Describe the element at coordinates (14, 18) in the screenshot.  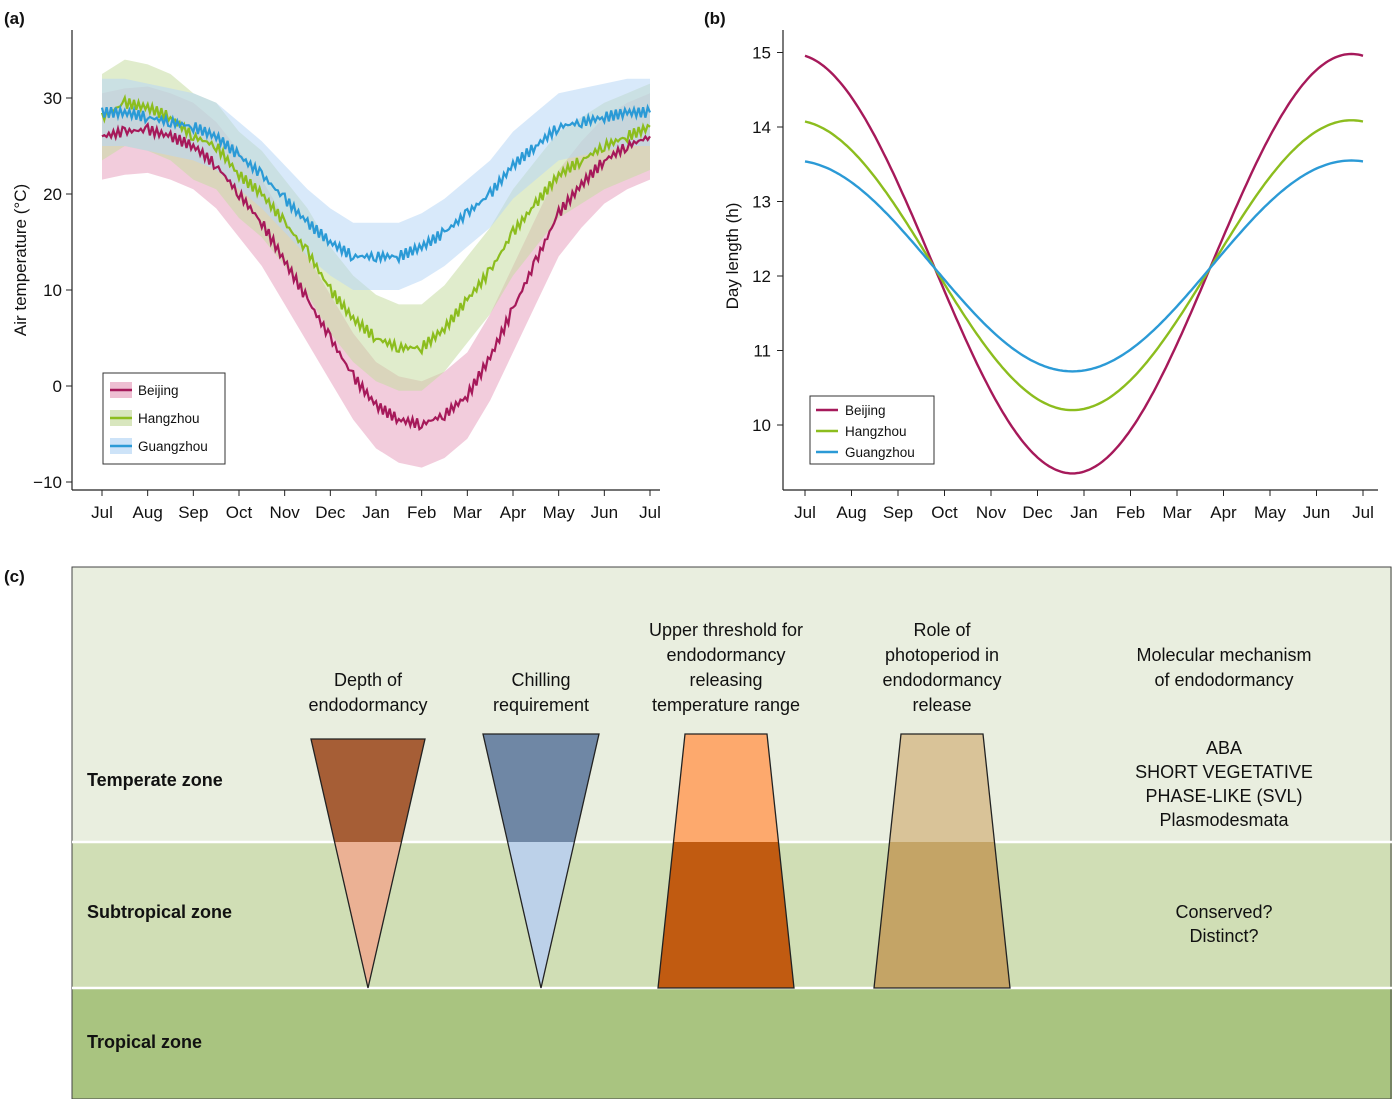
I see `panel-label-a: (a)` at that location.